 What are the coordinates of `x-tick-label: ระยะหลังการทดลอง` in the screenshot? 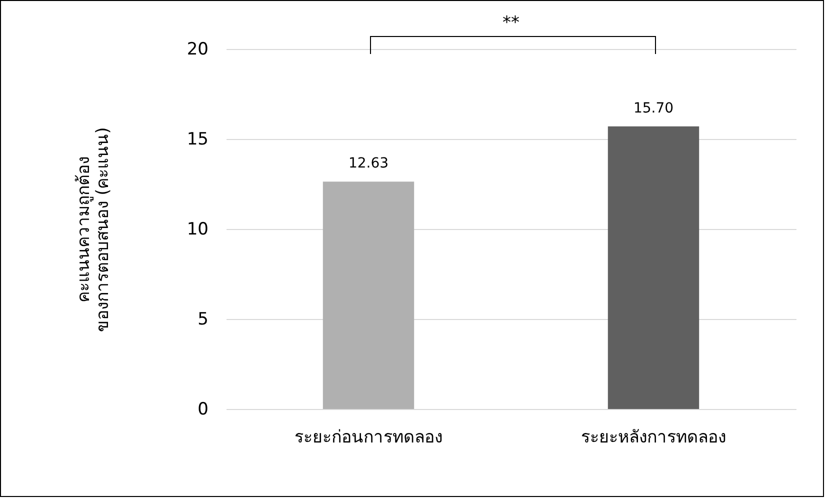 It's located at (653, 438).